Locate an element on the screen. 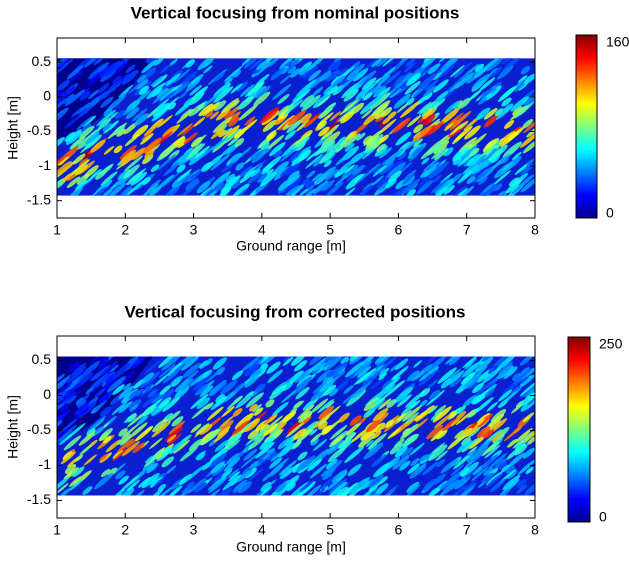  x-tick-label: 6 is located at coordinates (399, 230).